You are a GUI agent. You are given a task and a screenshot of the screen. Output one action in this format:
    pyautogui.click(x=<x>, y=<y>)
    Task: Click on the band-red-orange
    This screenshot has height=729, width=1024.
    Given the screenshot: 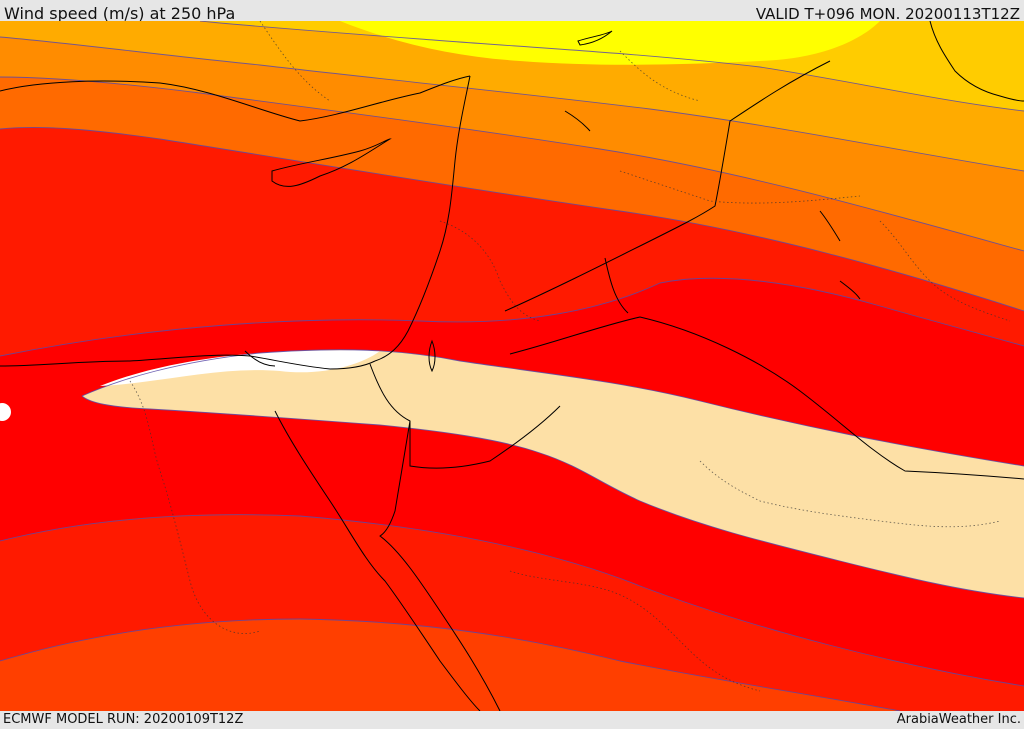 What is the action you would take?
    pyautogui.click(x=450, y=665)
    